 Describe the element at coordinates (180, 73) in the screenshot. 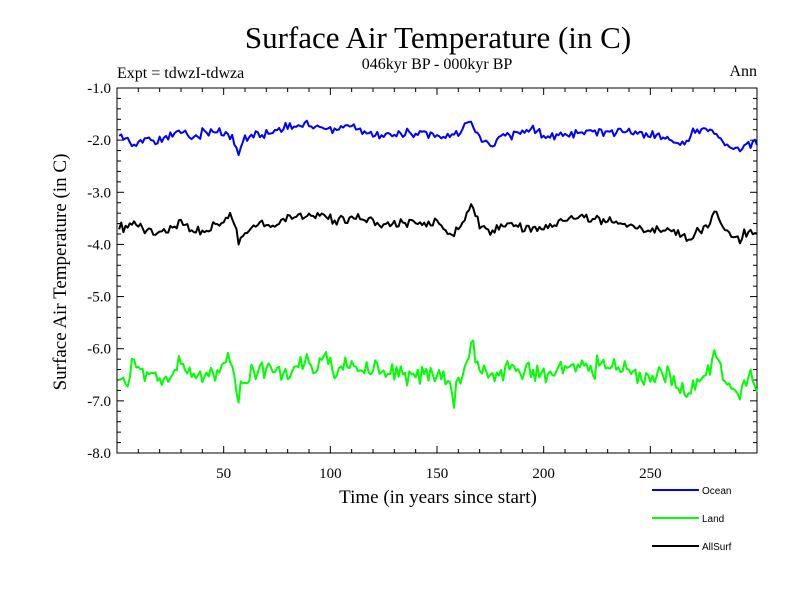

I see `experiment-label: Expt = tdwzI-tdwza` at that location.